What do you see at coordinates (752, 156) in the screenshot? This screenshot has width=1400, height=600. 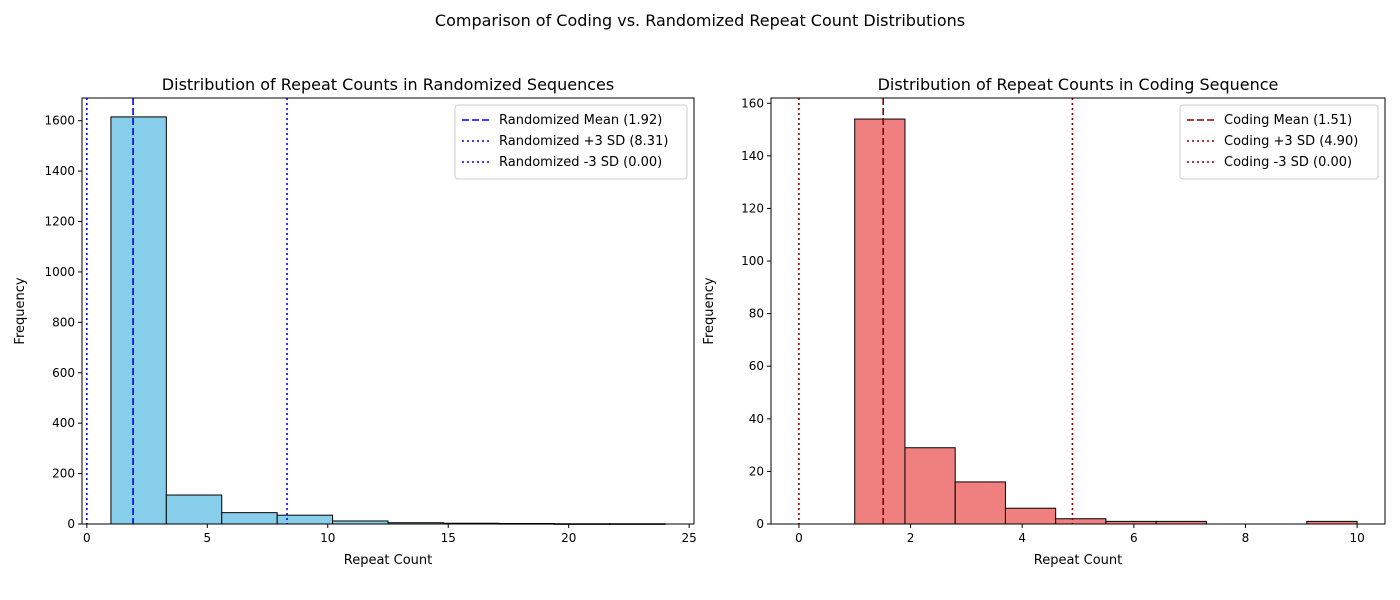 I see `coding-y-tick-label: 140` at bounding box center [752, 156].